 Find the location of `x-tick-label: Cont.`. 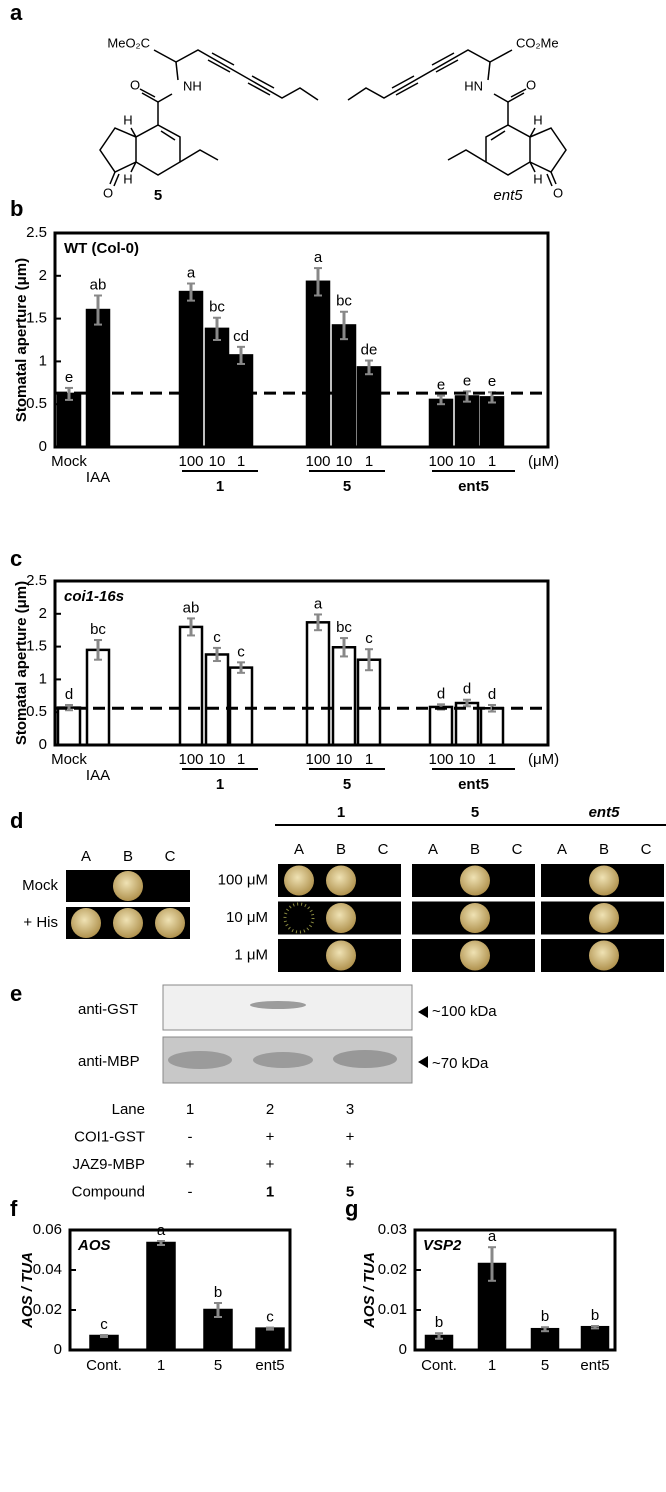

x-tick-label: Cont. is located at coordinates (439, 1365).